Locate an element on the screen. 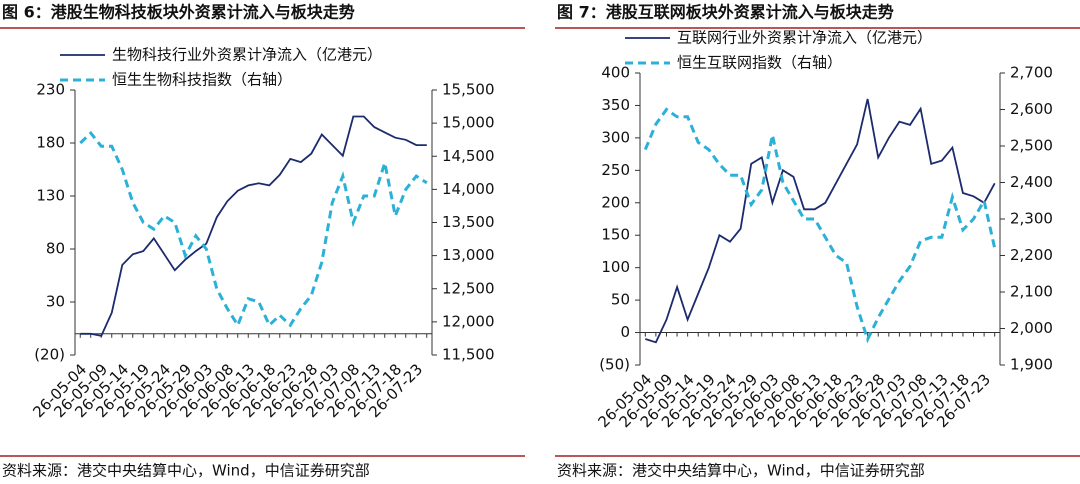 The image size is (1080, 484). chart-title: 图 7：港股互联网板块外资累计流入与板块走势 is located at coordinates (725, 12).